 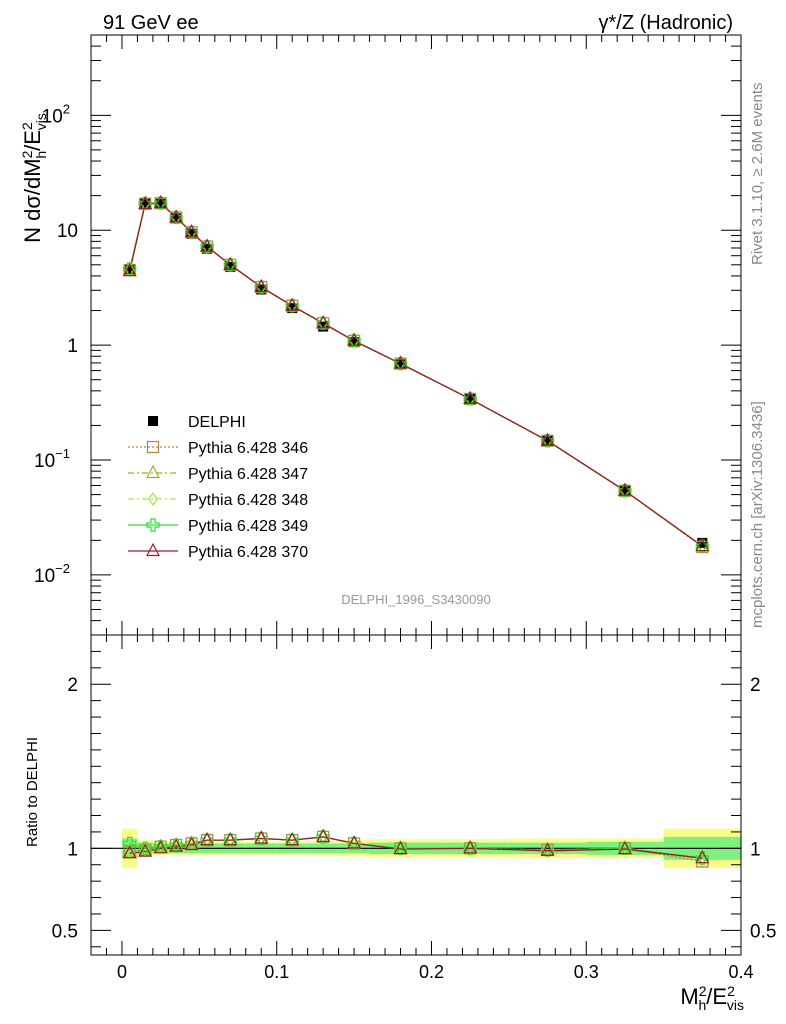 I want to click on analysis-tag: DELPHI_1996_S3430090, so click(x=416, y=599).